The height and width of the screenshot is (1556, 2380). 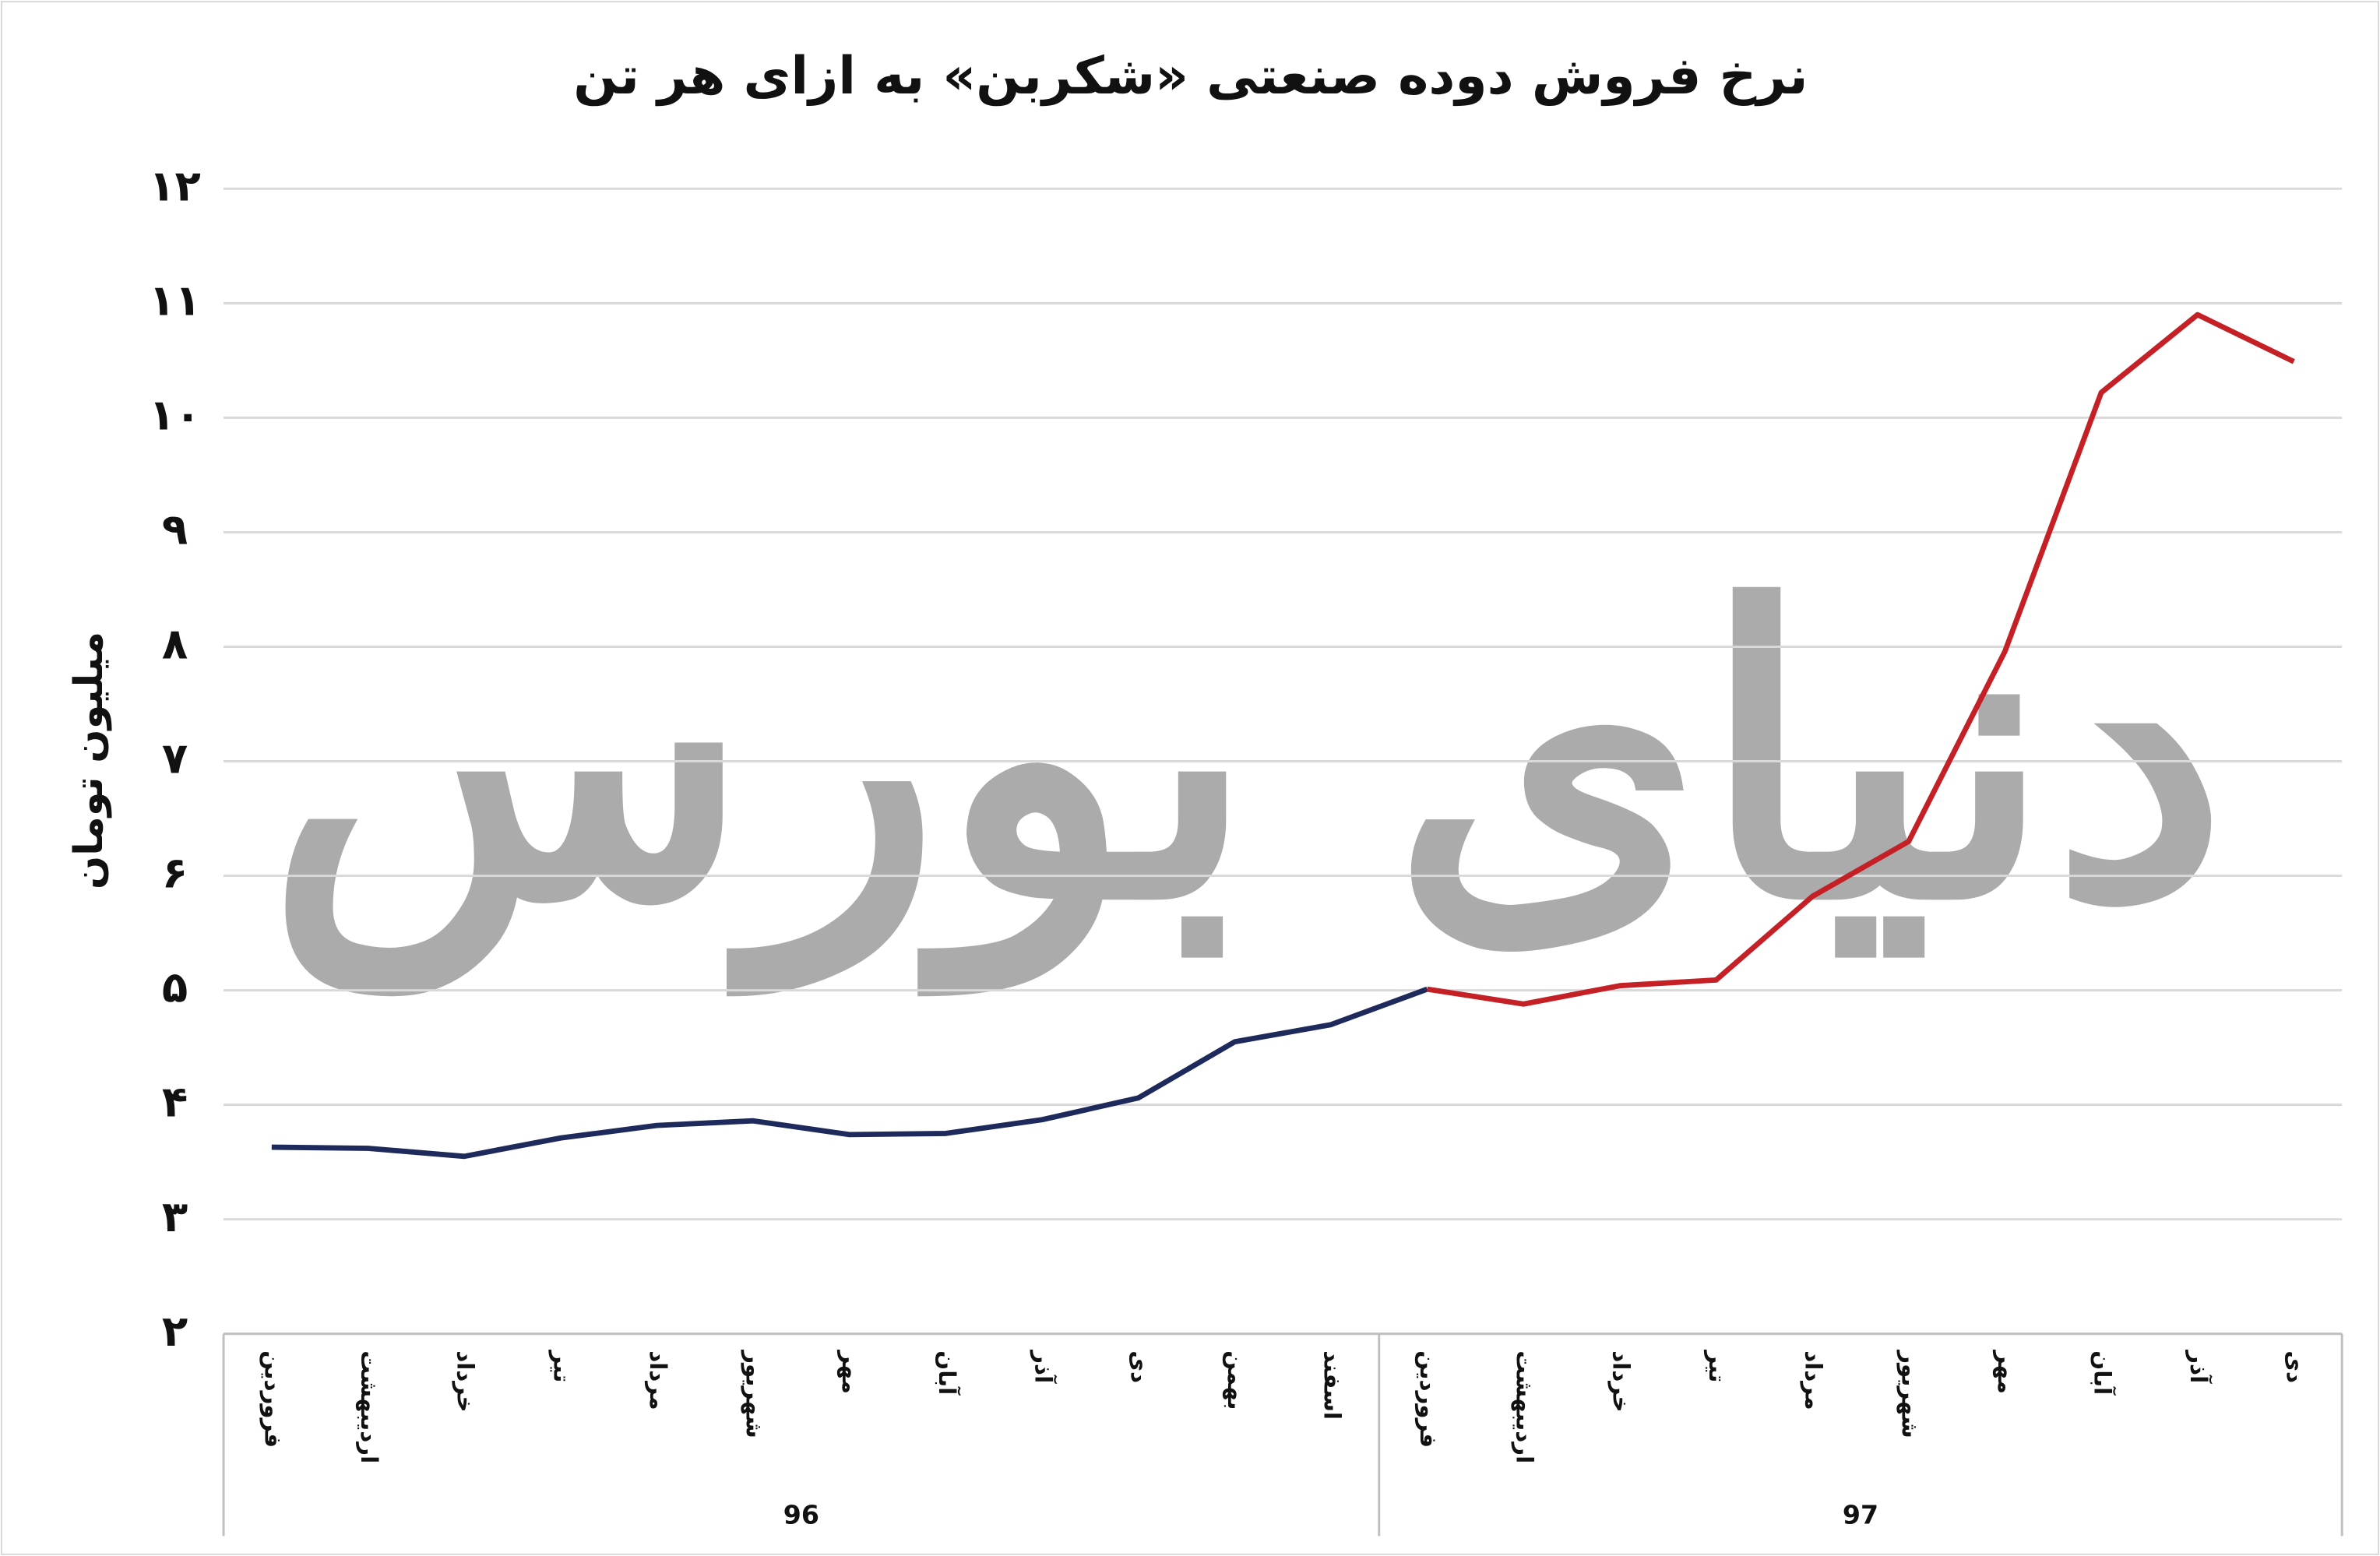 I want to click on group-label: 97, so click(x=1860, y=1515).